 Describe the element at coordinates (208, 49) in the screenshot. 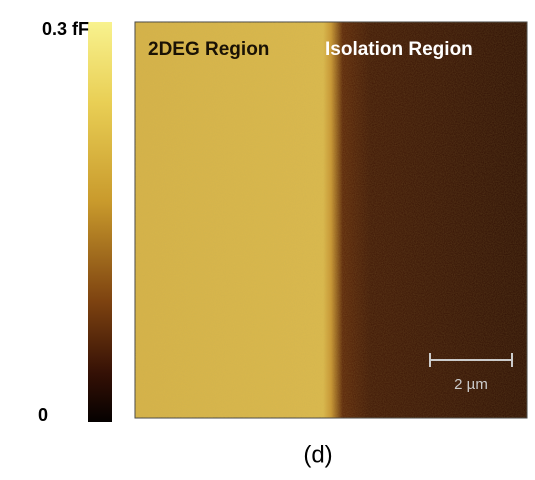

I see `region-label: 2DEG Region` at that location.